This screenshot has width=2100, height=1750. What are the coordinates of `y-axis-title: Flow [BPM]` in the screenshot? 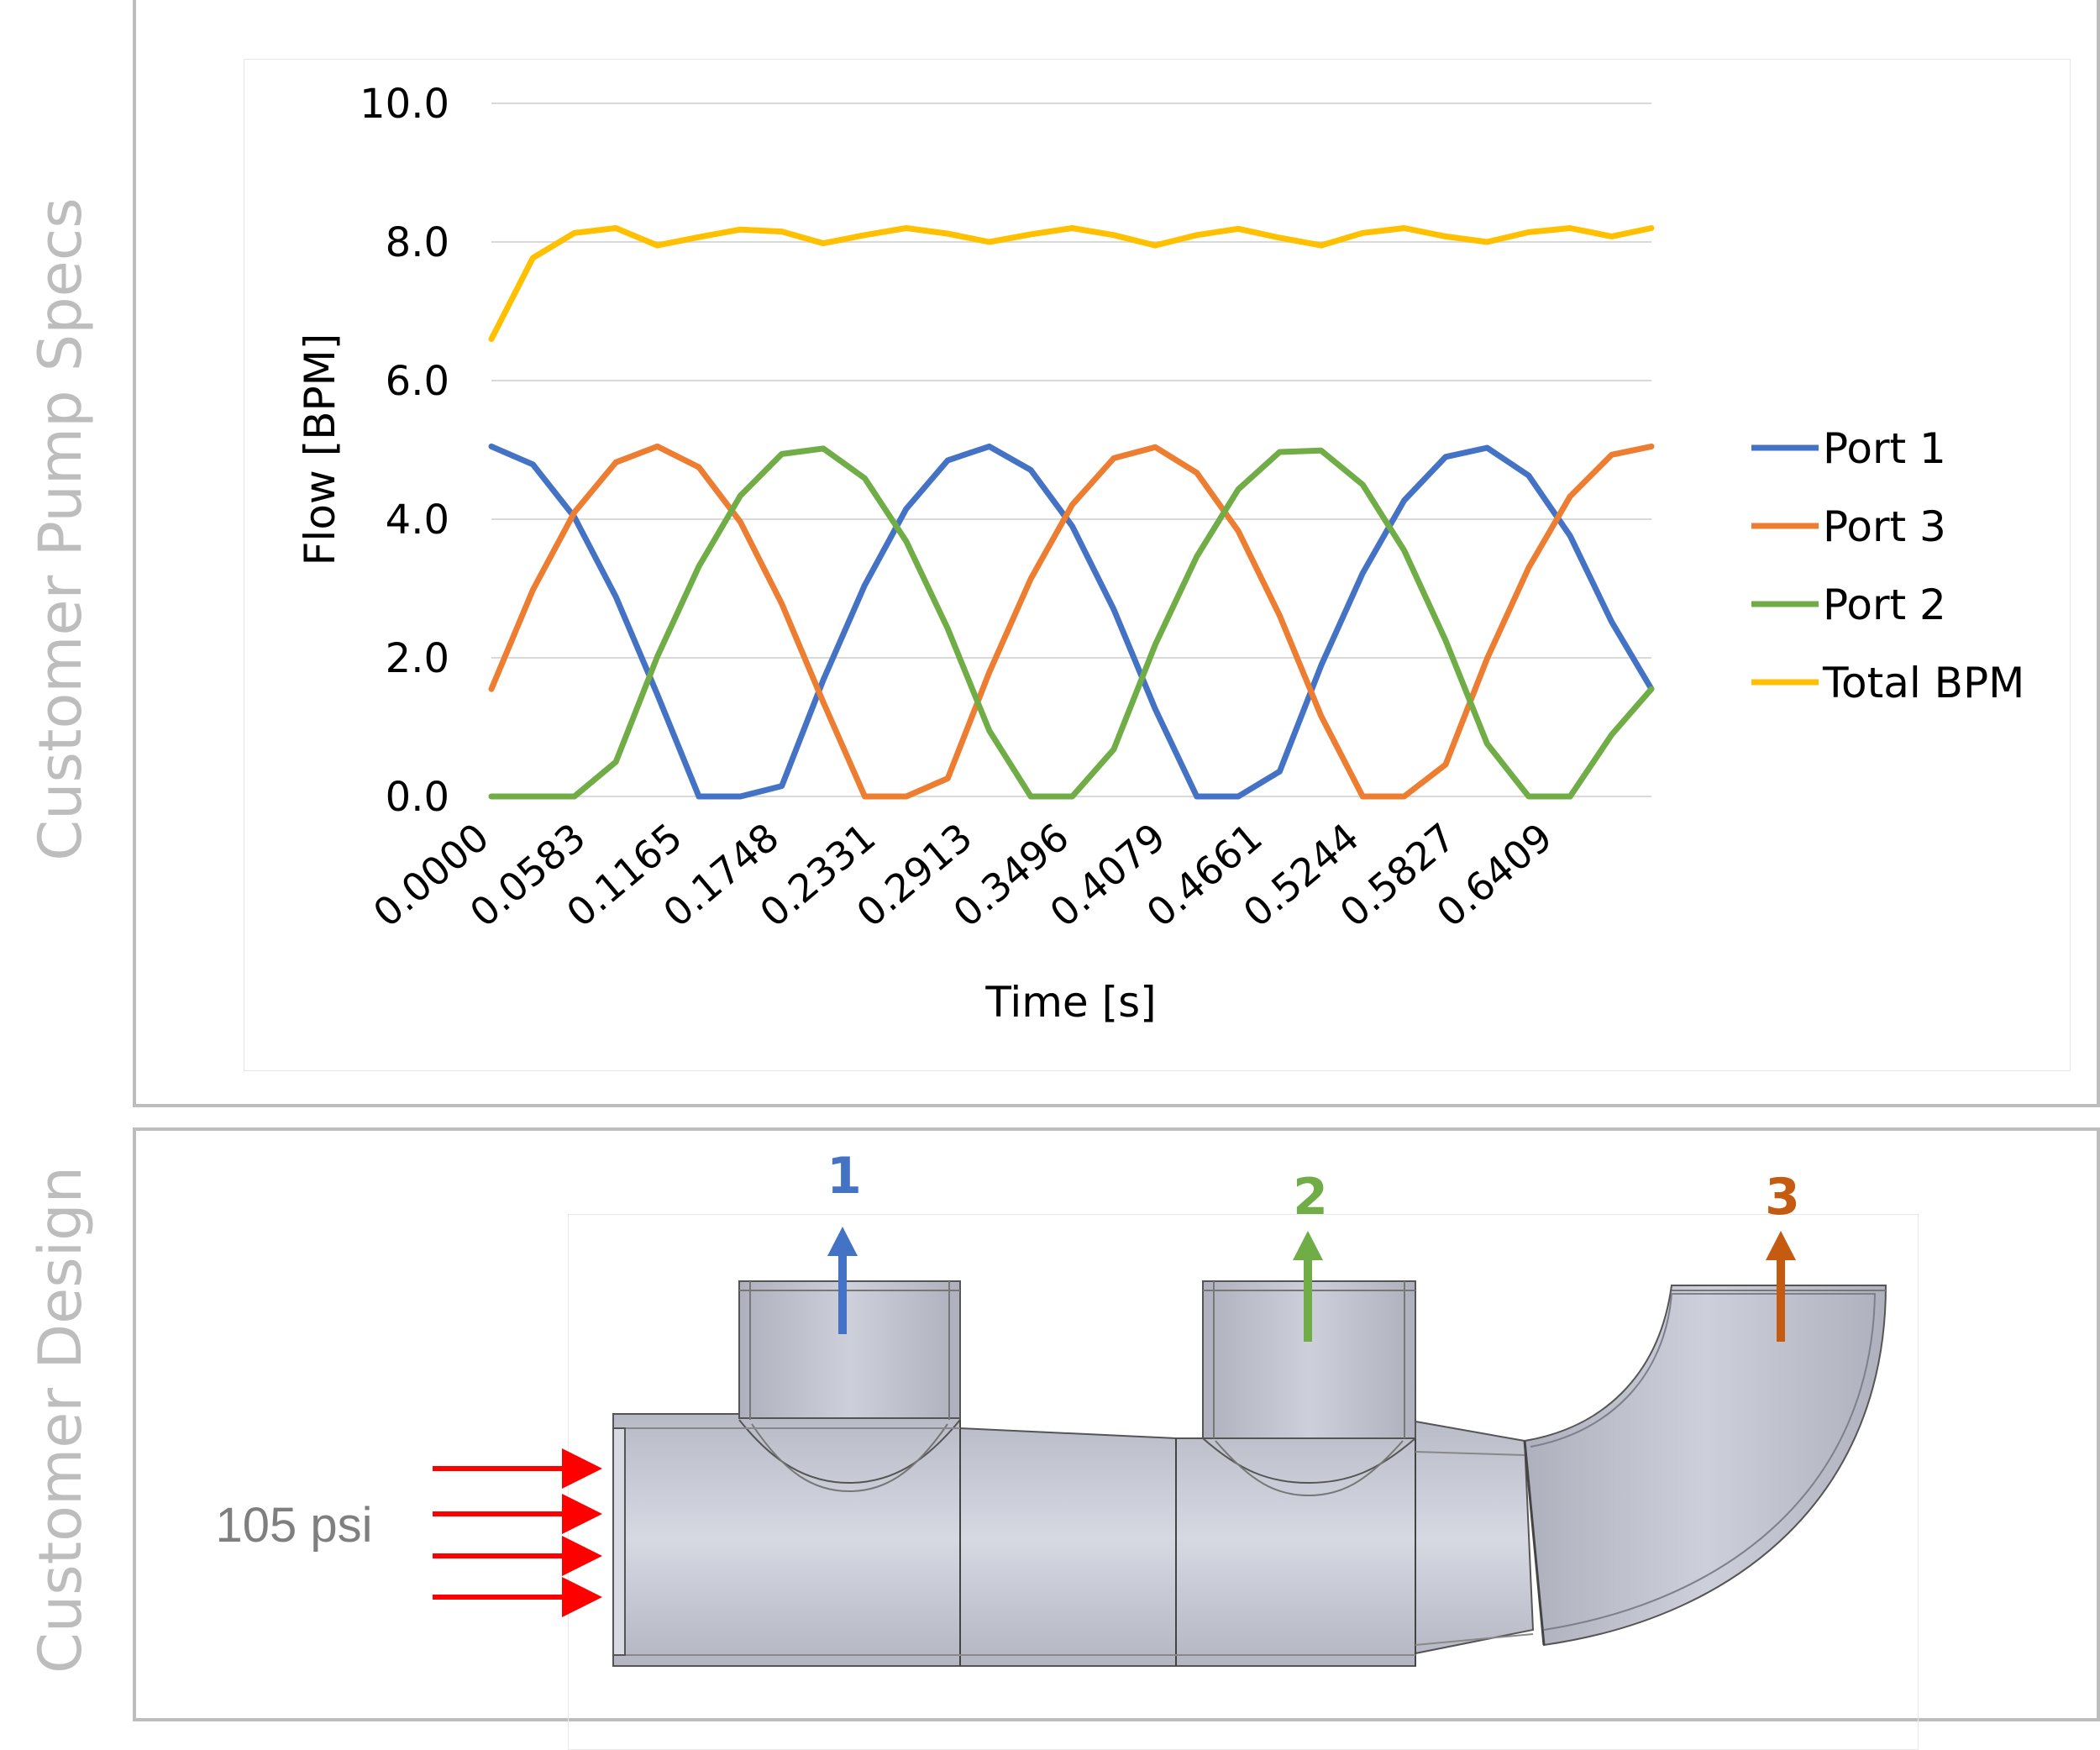 It's located at (320, 450).